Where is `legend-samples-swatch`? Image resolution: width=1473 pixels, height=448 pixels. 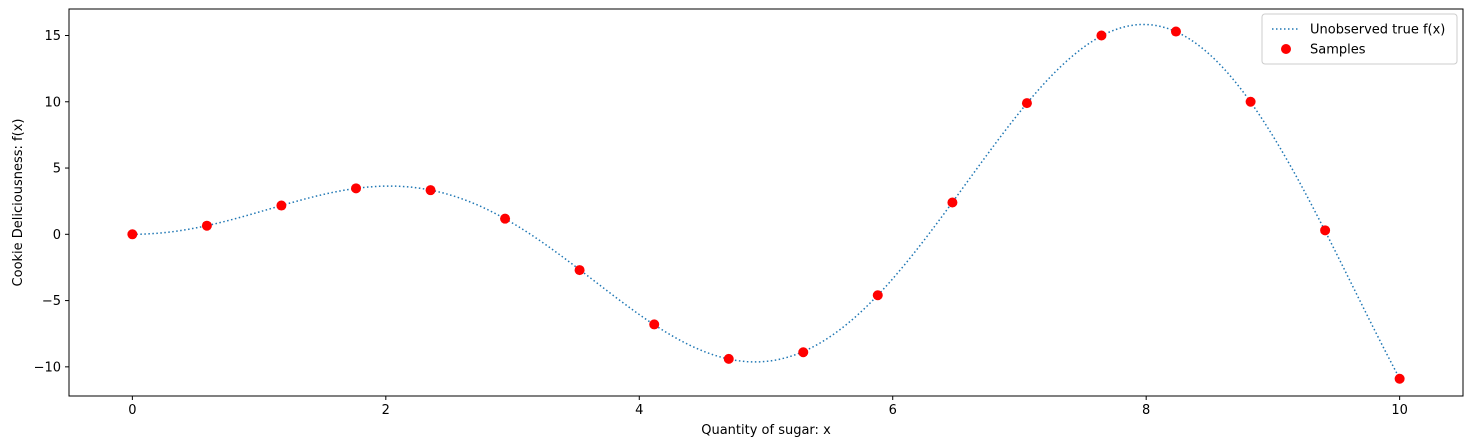
legend-samples-swatch is located at coordinates (1286, 49).